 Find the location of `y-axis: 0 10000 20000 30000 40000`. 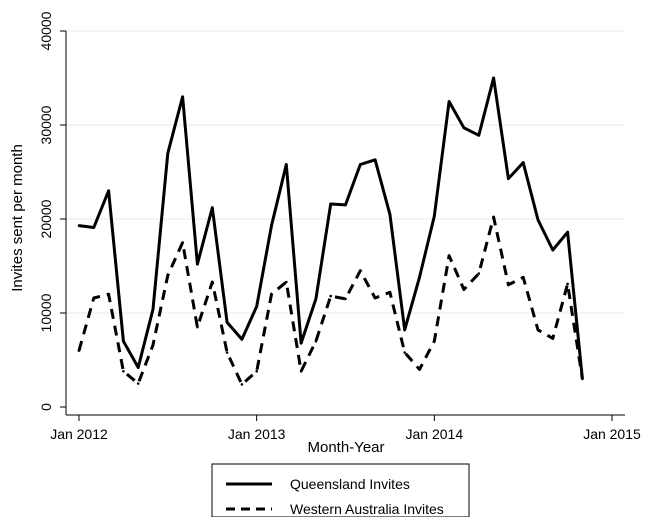

y-axis: 0 10000 20000 30000 40000 is located at coordinates (52, 213).